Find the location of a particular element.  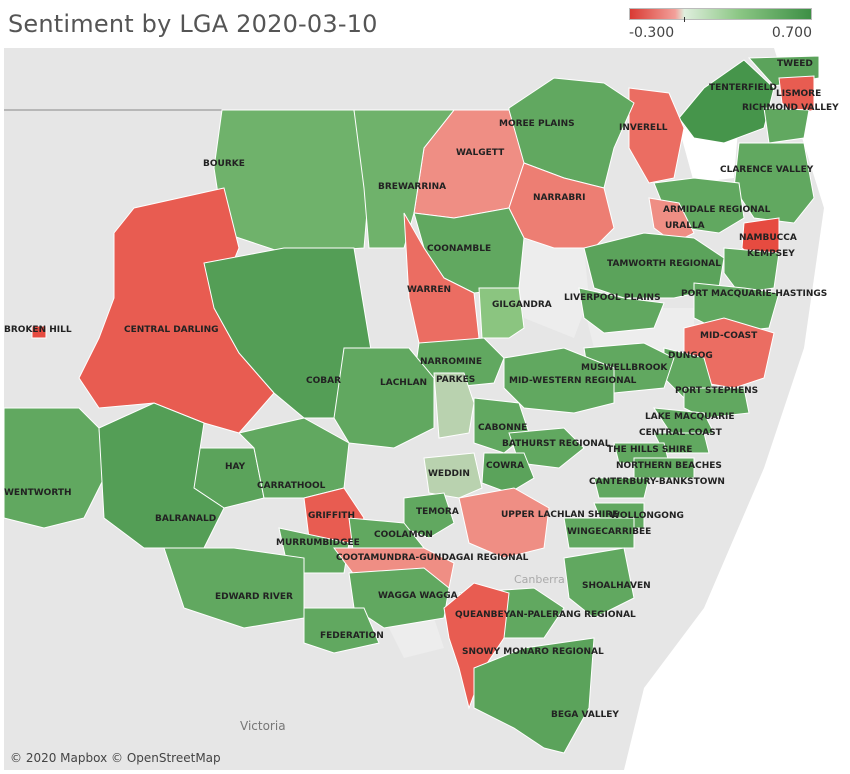

lga-region-canterbury-bankstown is located at coordinates (621, 488).